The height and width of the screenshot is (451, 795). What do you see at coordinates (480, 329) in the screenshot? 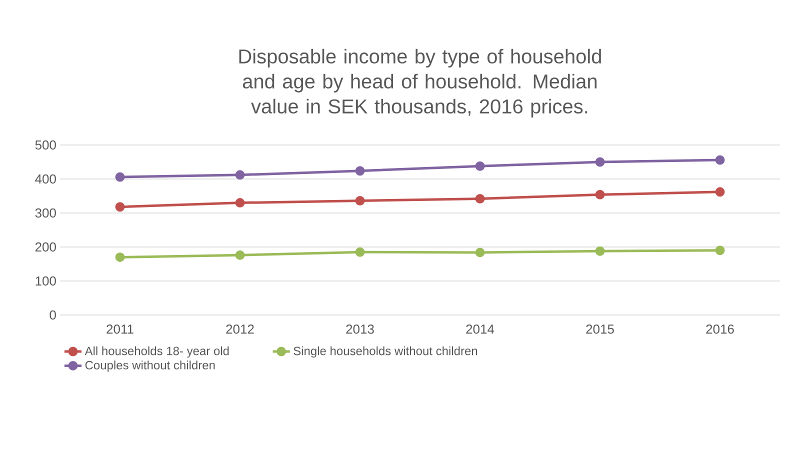
I see `x-tick-label: 2014` at bounding box center [480, 329].